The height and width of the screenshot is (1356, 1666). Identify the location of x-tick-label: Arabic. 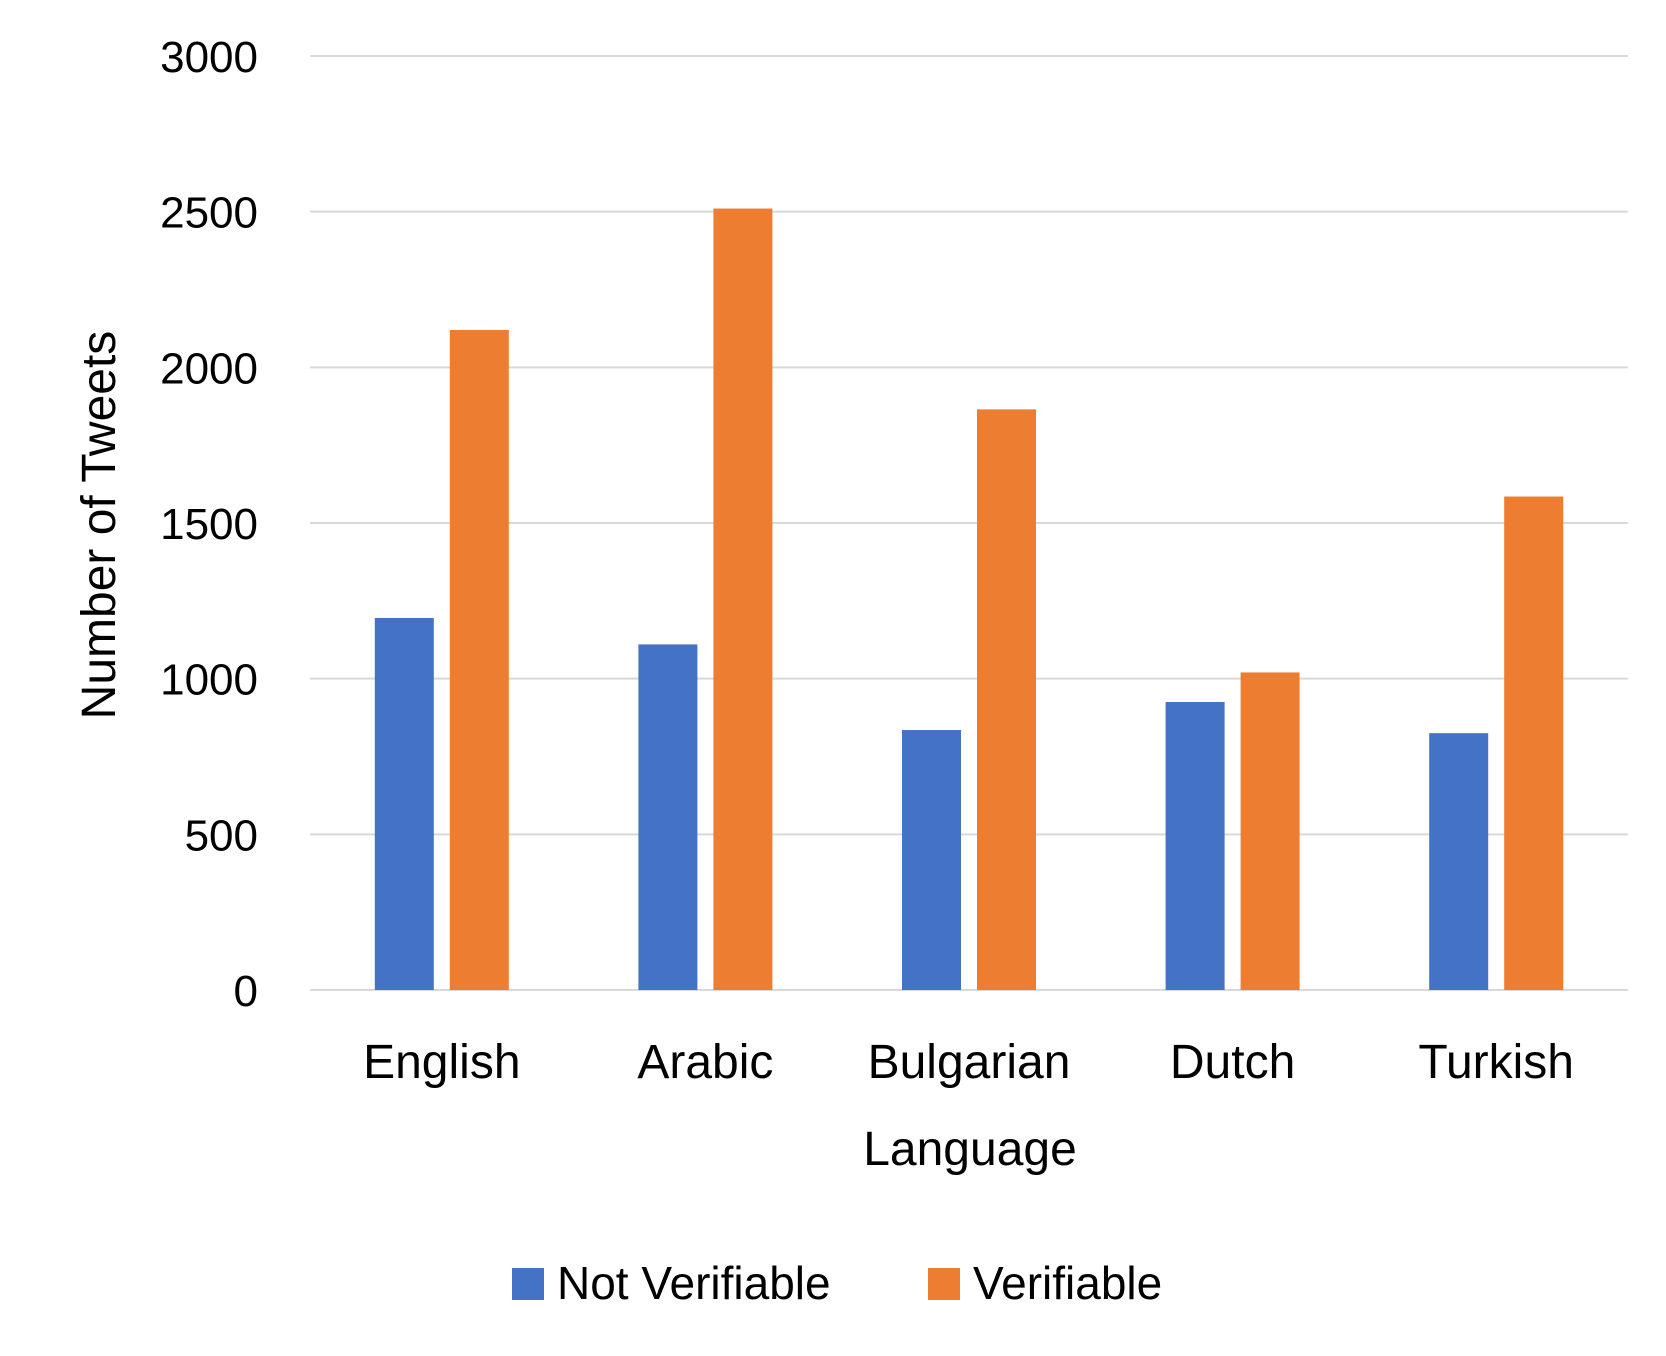
(705, 1062).